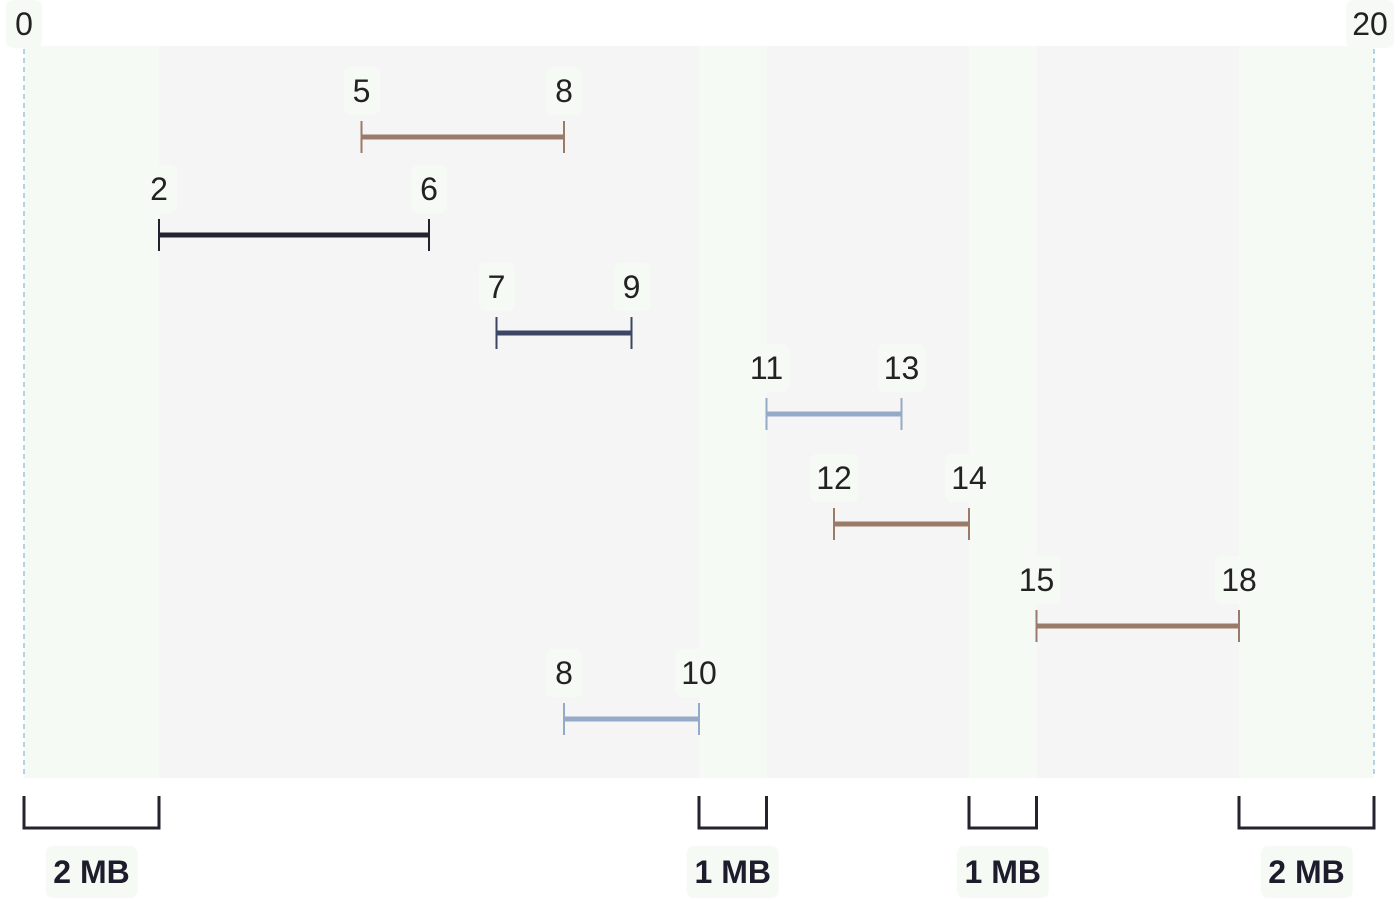  Describe the element at coordinates (564, 91) in the screenshot. I see `interval-0-end-label: 8` at that location.